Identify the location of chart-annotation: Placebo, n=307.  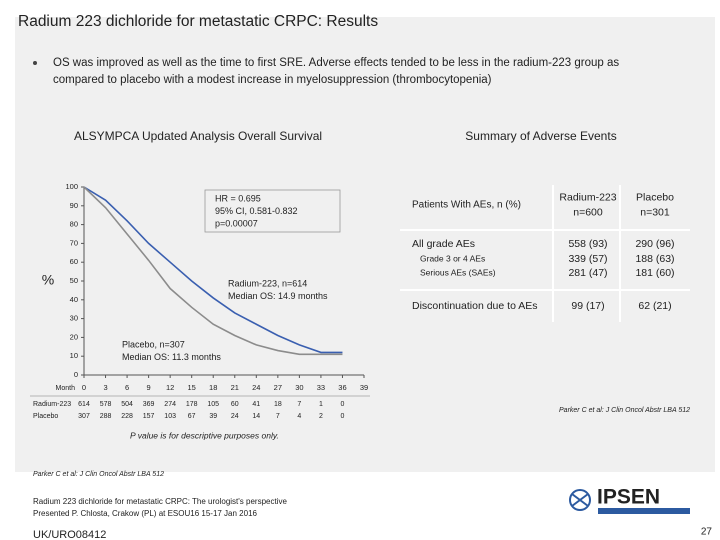
(153, 344).